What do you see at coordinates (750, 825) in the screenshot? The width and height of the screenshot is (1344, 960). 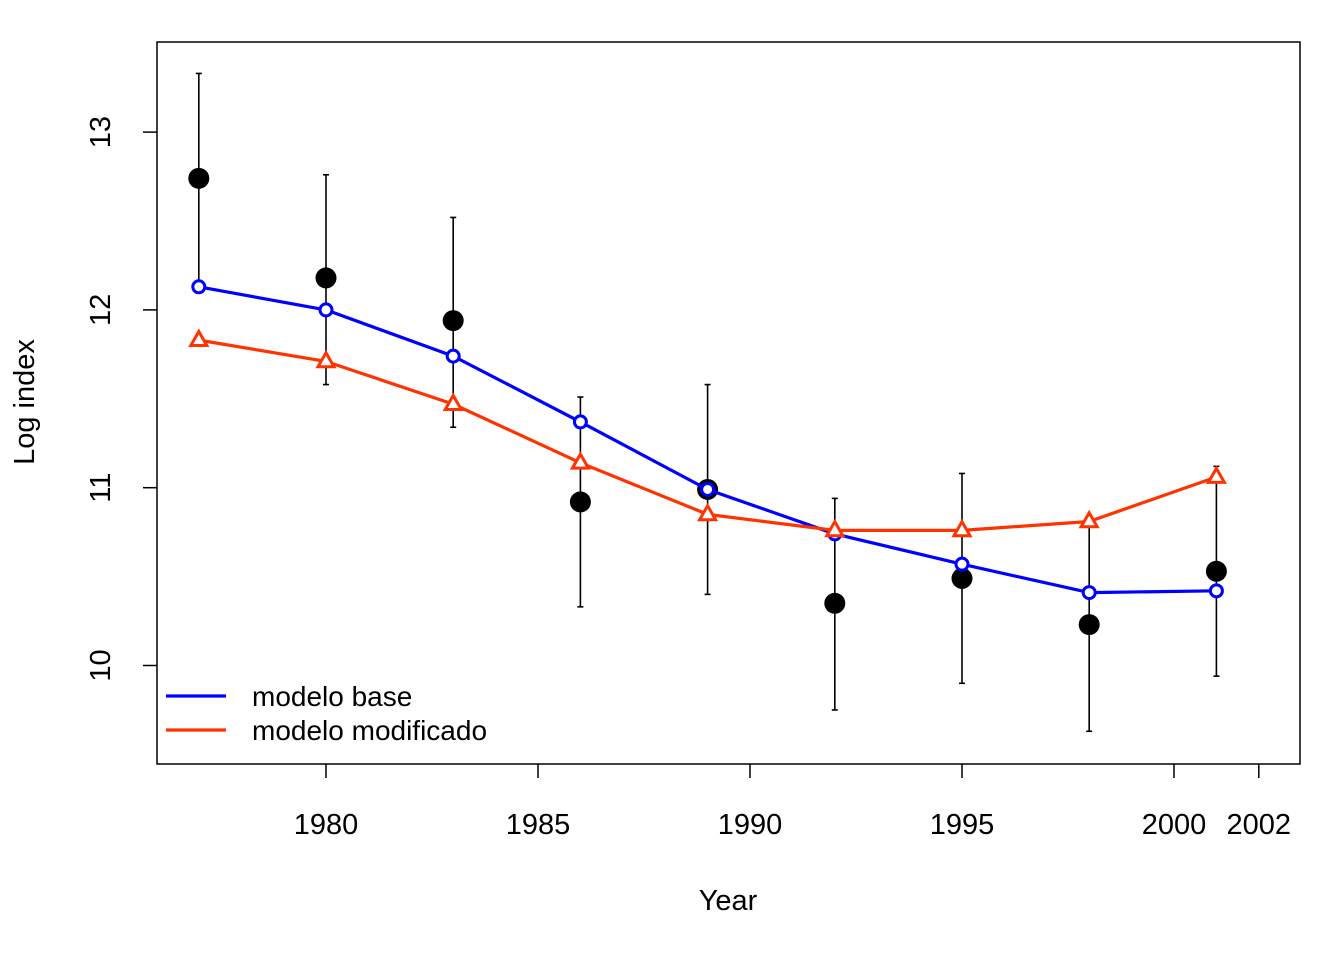 I see `x-tick-label: 1990` at bounding box center [750, 825].